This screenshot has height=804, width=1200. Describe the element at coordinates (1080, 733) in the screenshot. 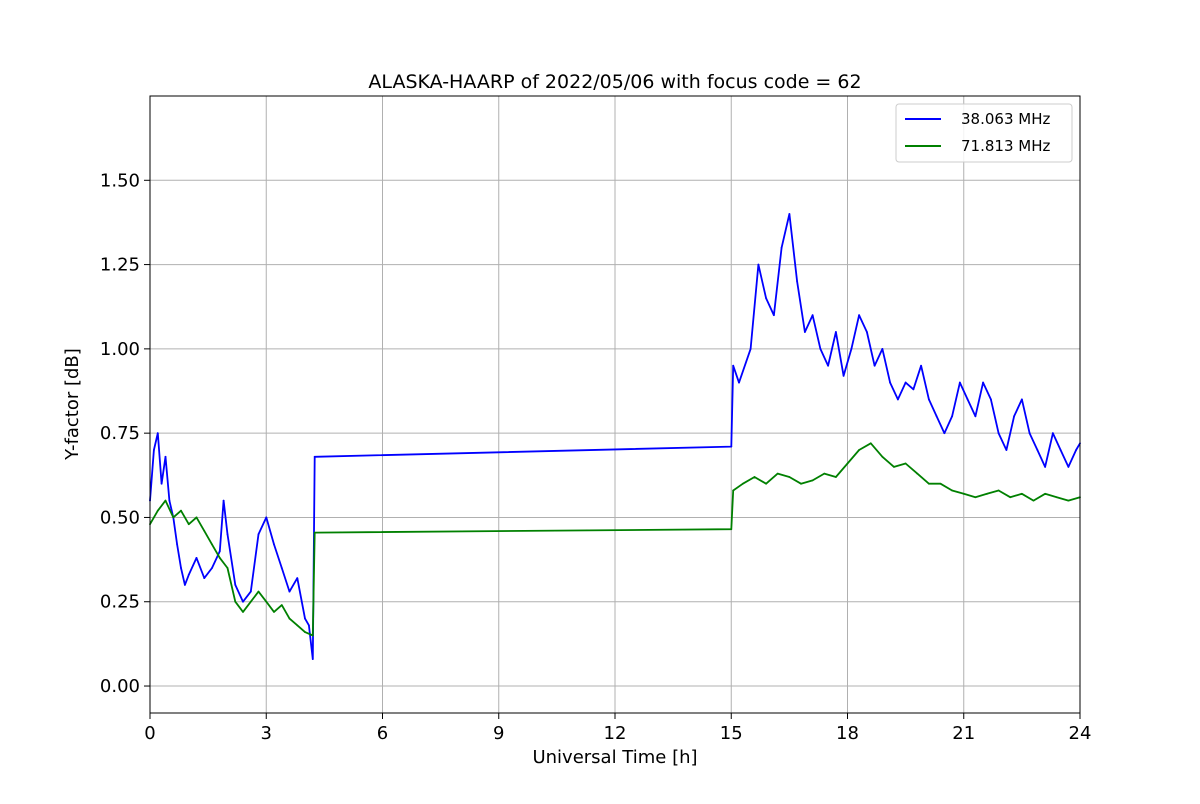

I see `x-tick-label: 24` at that location.